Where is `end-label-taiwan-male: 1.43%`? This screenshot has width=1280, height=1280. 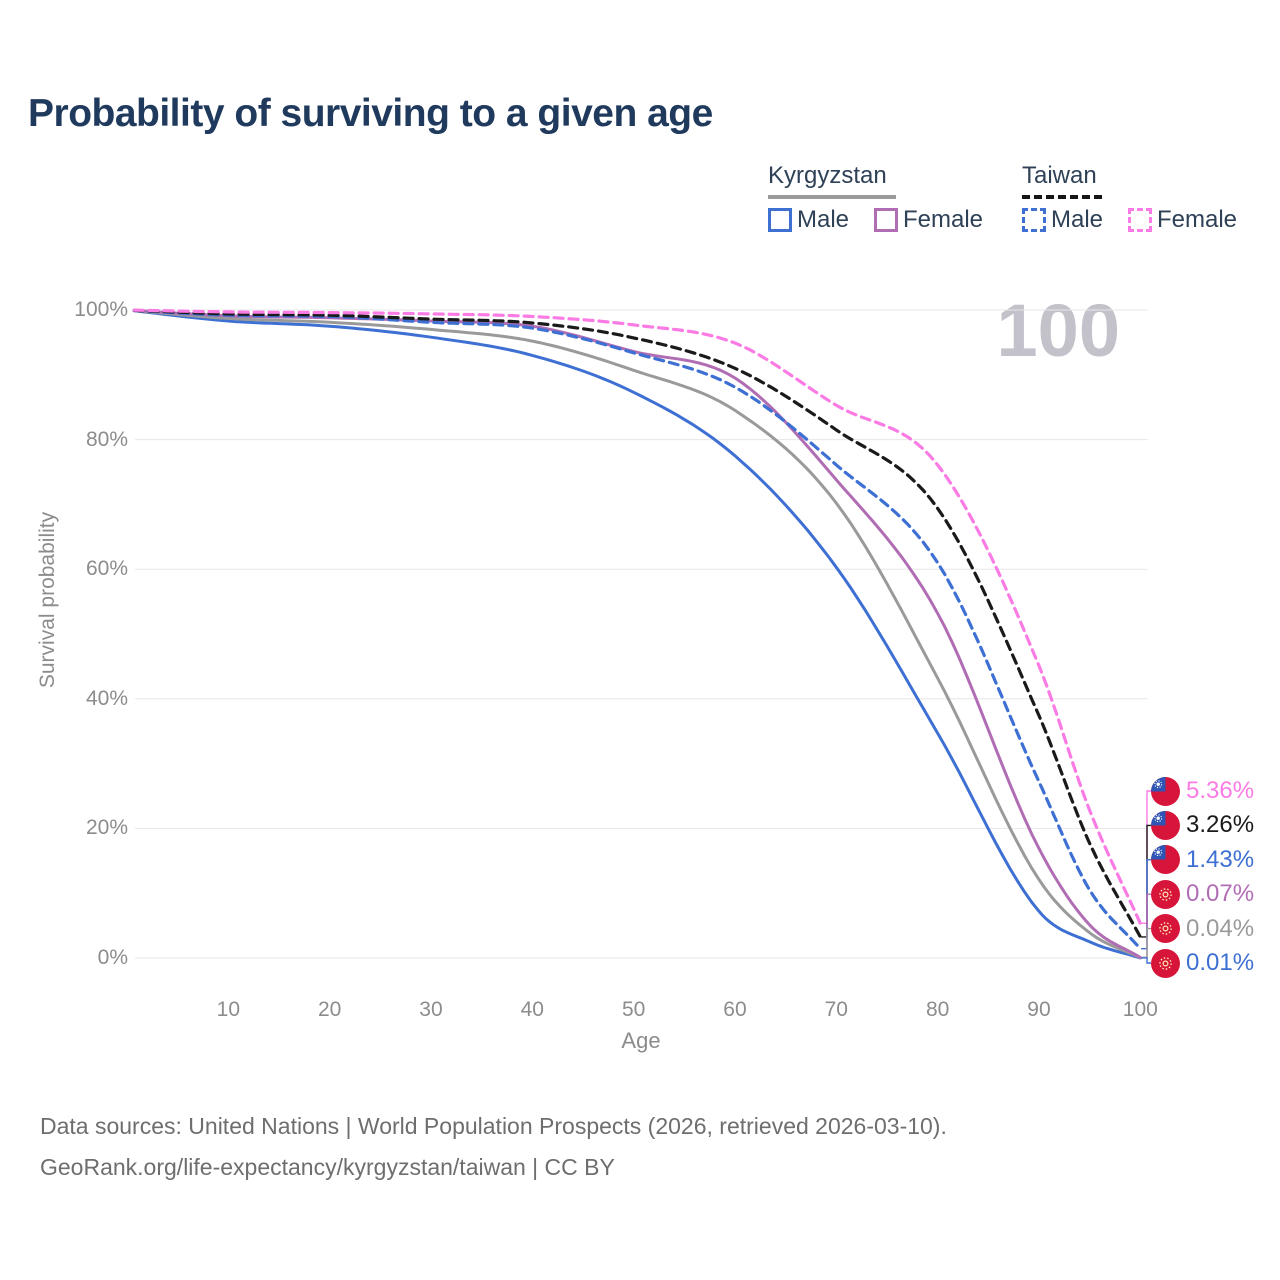 end-label-taiwan-male: 1.43% is located at coordinates (1202, 860).